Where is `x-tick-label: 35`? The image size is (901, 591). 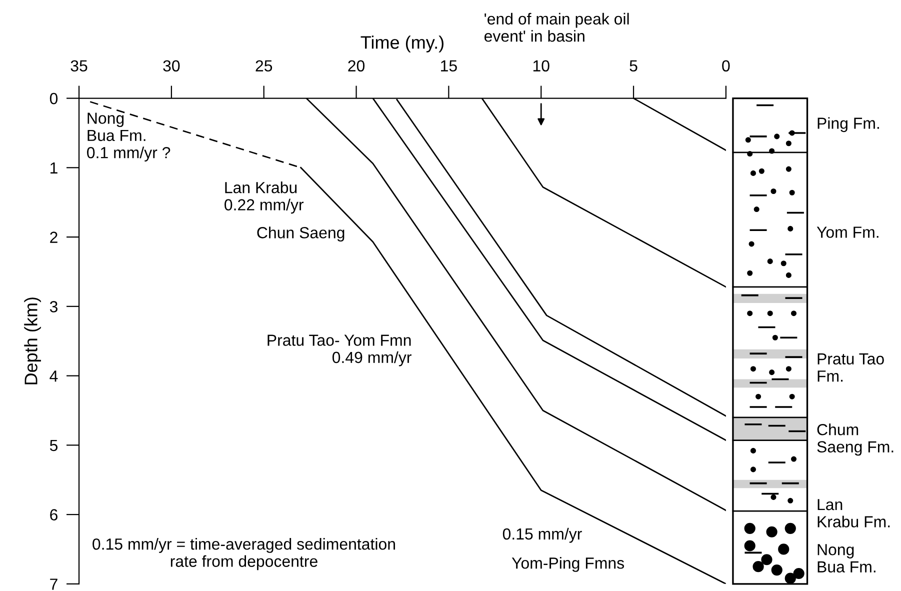
x-tick-label: 35 is located at coordinates (79, 66).